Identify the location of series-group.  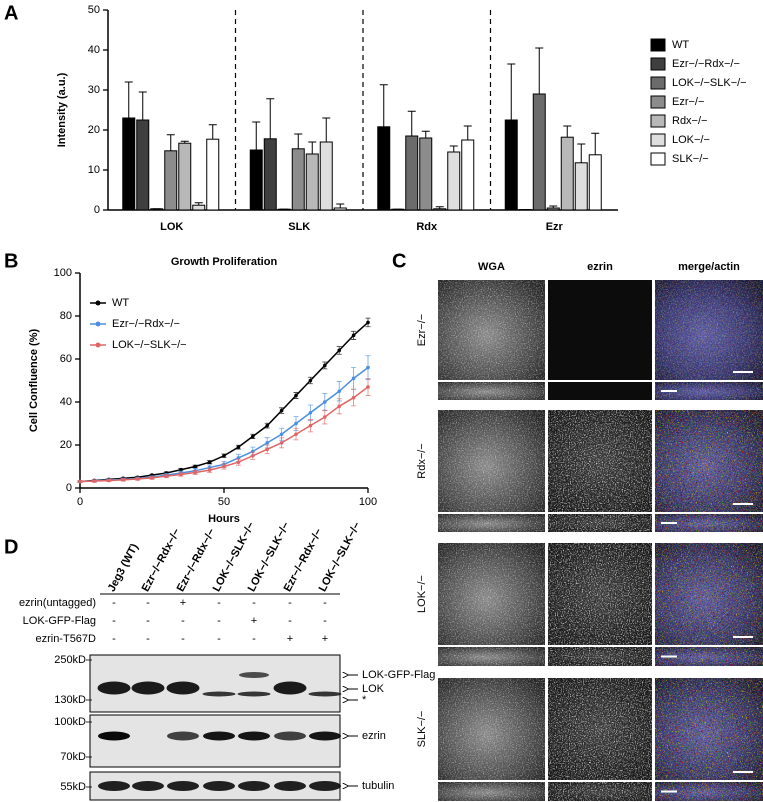
(224, 400).